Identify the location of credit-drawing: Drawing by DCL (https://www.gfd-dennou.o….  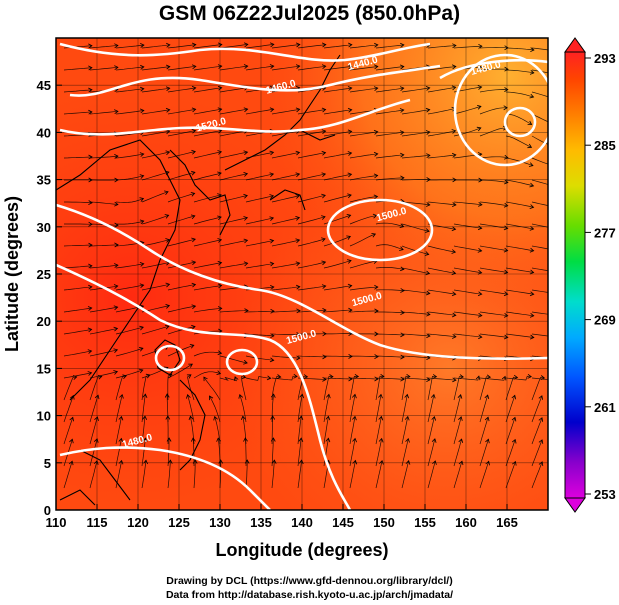
(309, 581).